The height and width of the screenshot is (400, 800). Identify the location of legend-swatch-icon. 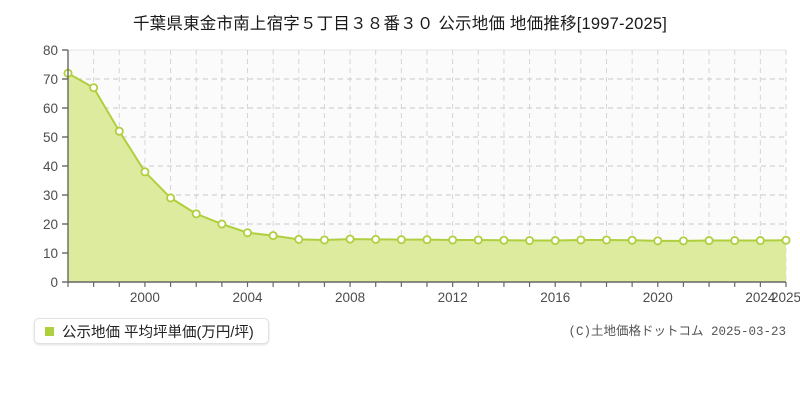
(49, 331).